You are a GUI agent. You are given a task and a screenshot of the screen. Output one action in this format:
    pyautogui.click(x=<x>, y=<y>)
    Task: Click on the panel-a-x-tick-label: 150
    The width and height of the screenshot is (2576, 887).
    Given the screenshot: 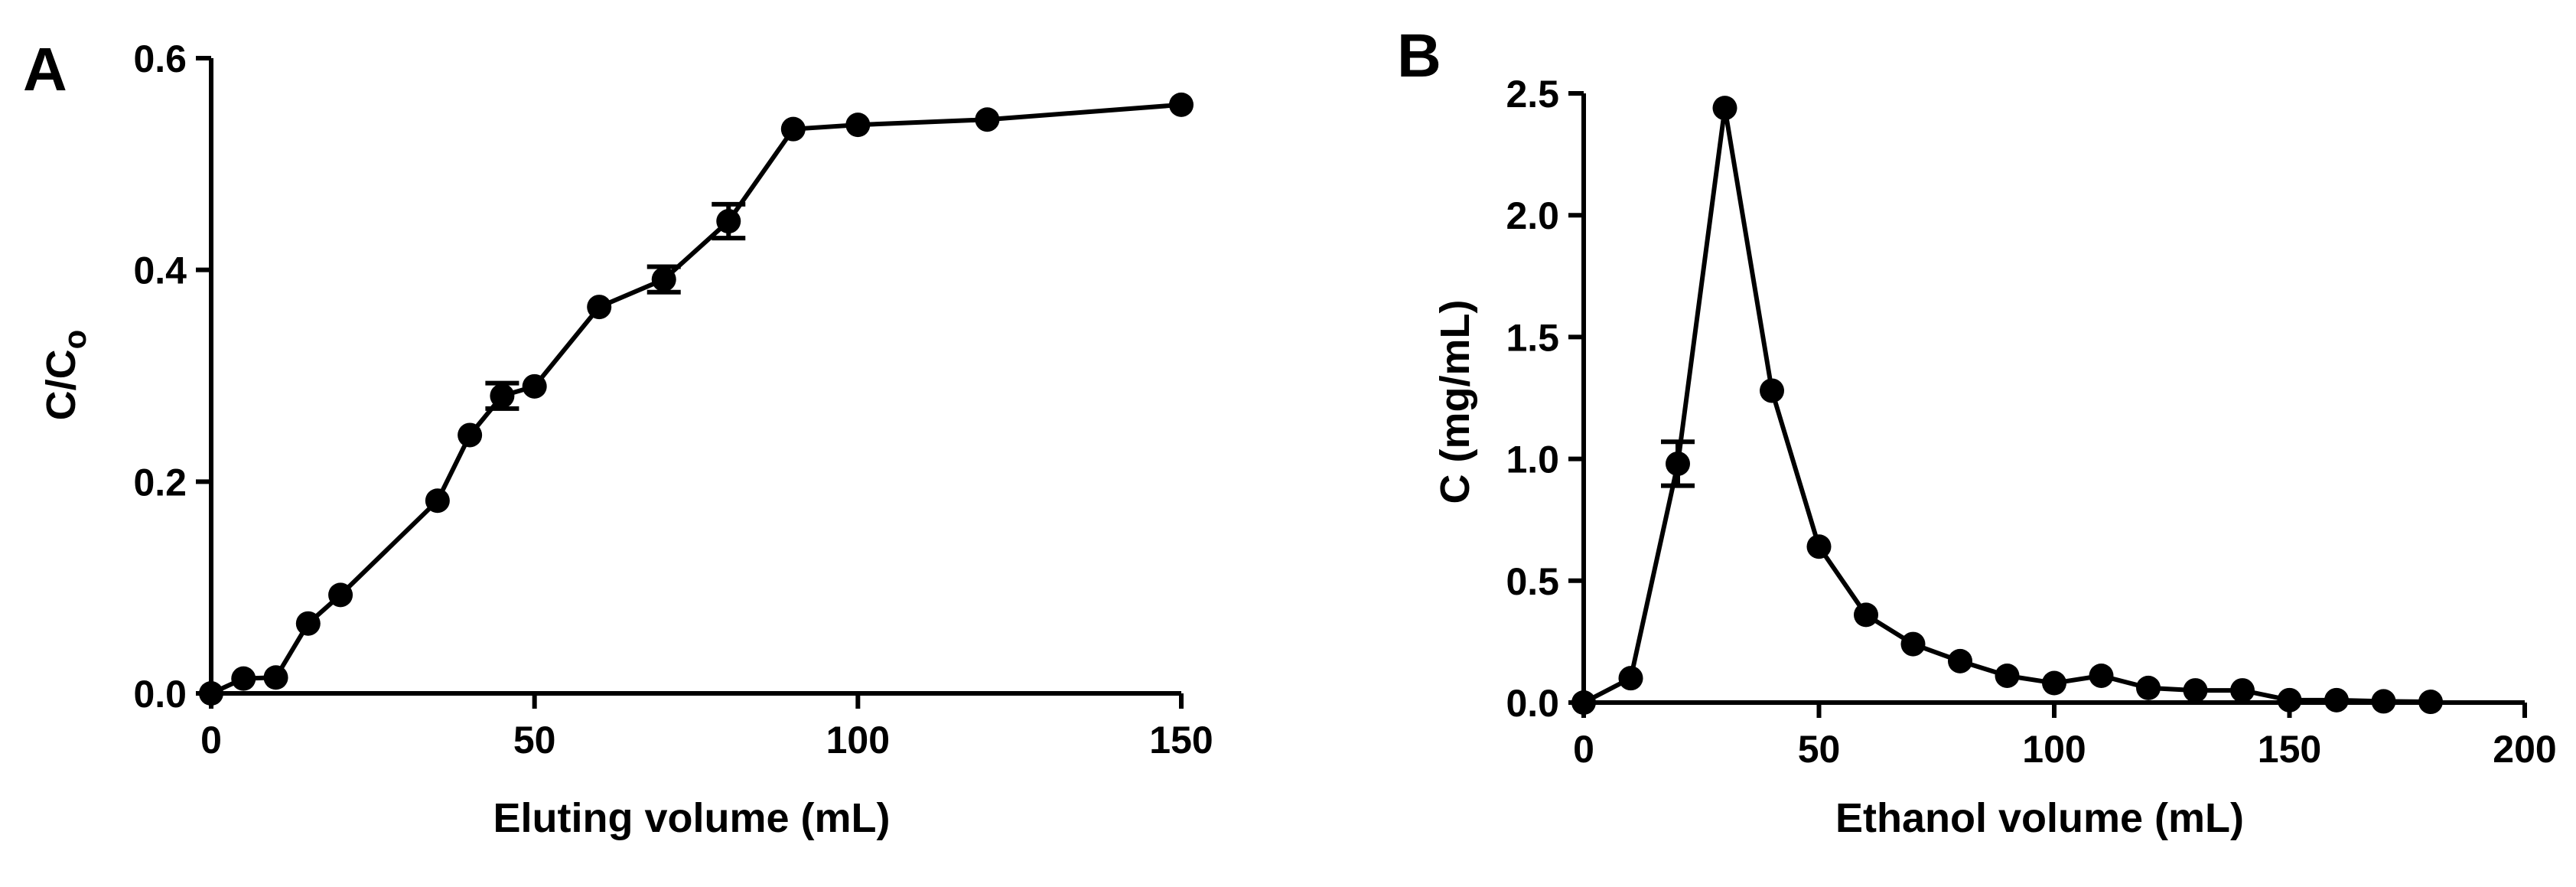 What is the action you would take?
    pyautogui.click(x=1181, y=740)
    